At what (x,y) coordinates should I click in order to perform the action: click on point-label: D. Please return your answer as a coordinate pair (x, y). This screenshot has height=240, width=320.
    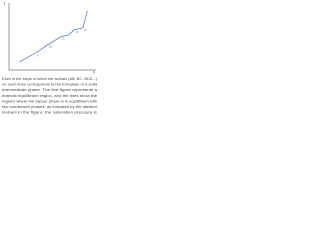
    Looking at the image, I should click on (77, 32).